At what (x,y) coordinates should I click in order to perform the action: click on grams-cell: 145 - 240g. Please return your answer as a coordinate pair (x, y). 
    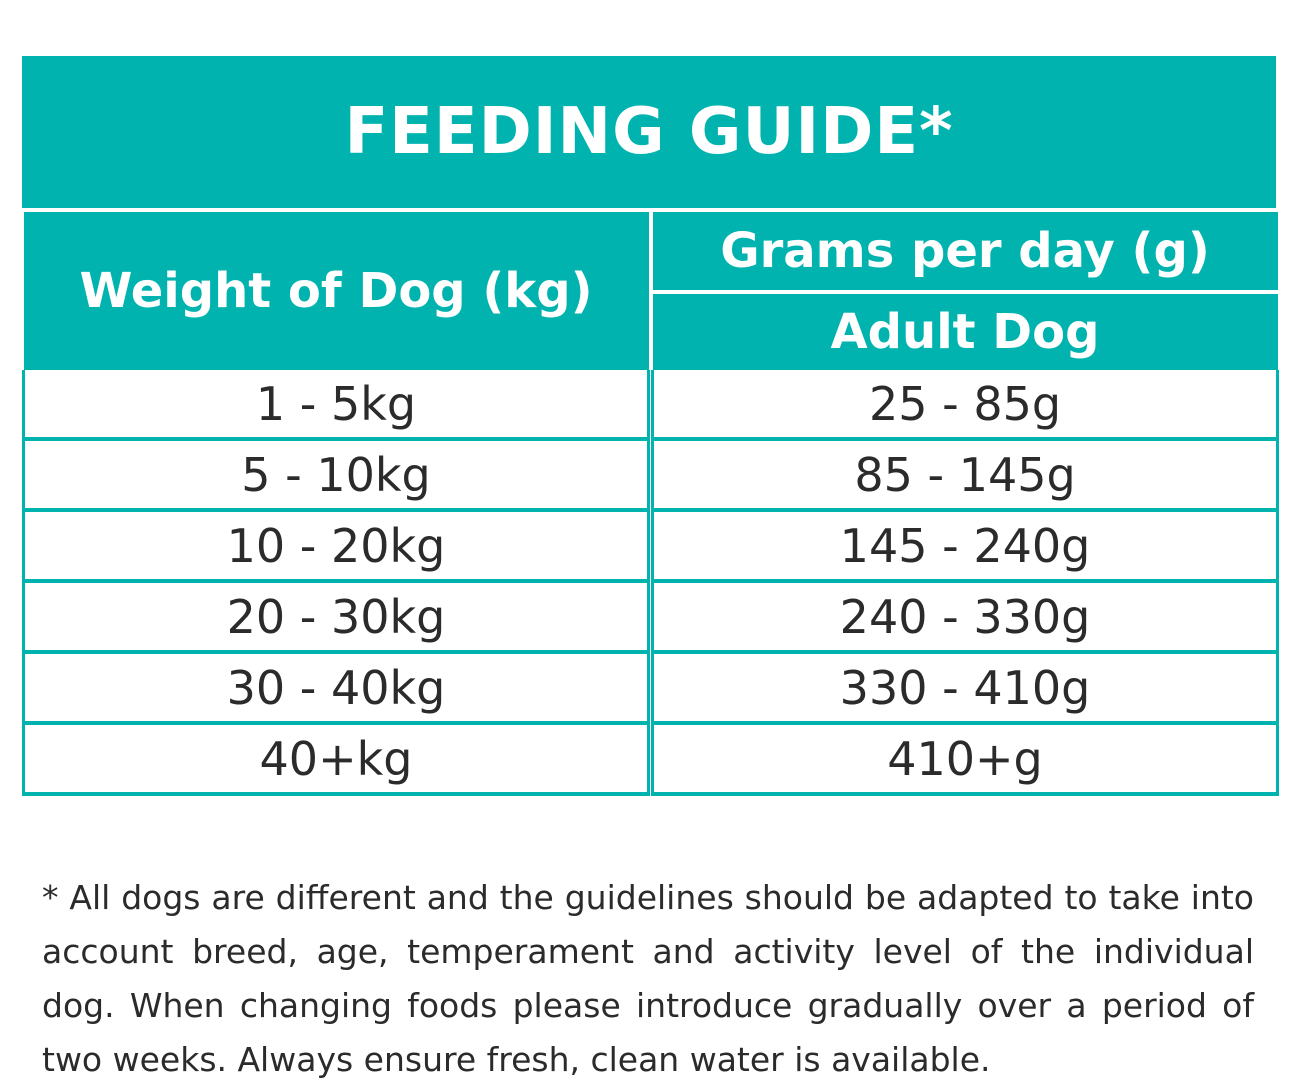
    Looking at the image, I should click on (965, 546).